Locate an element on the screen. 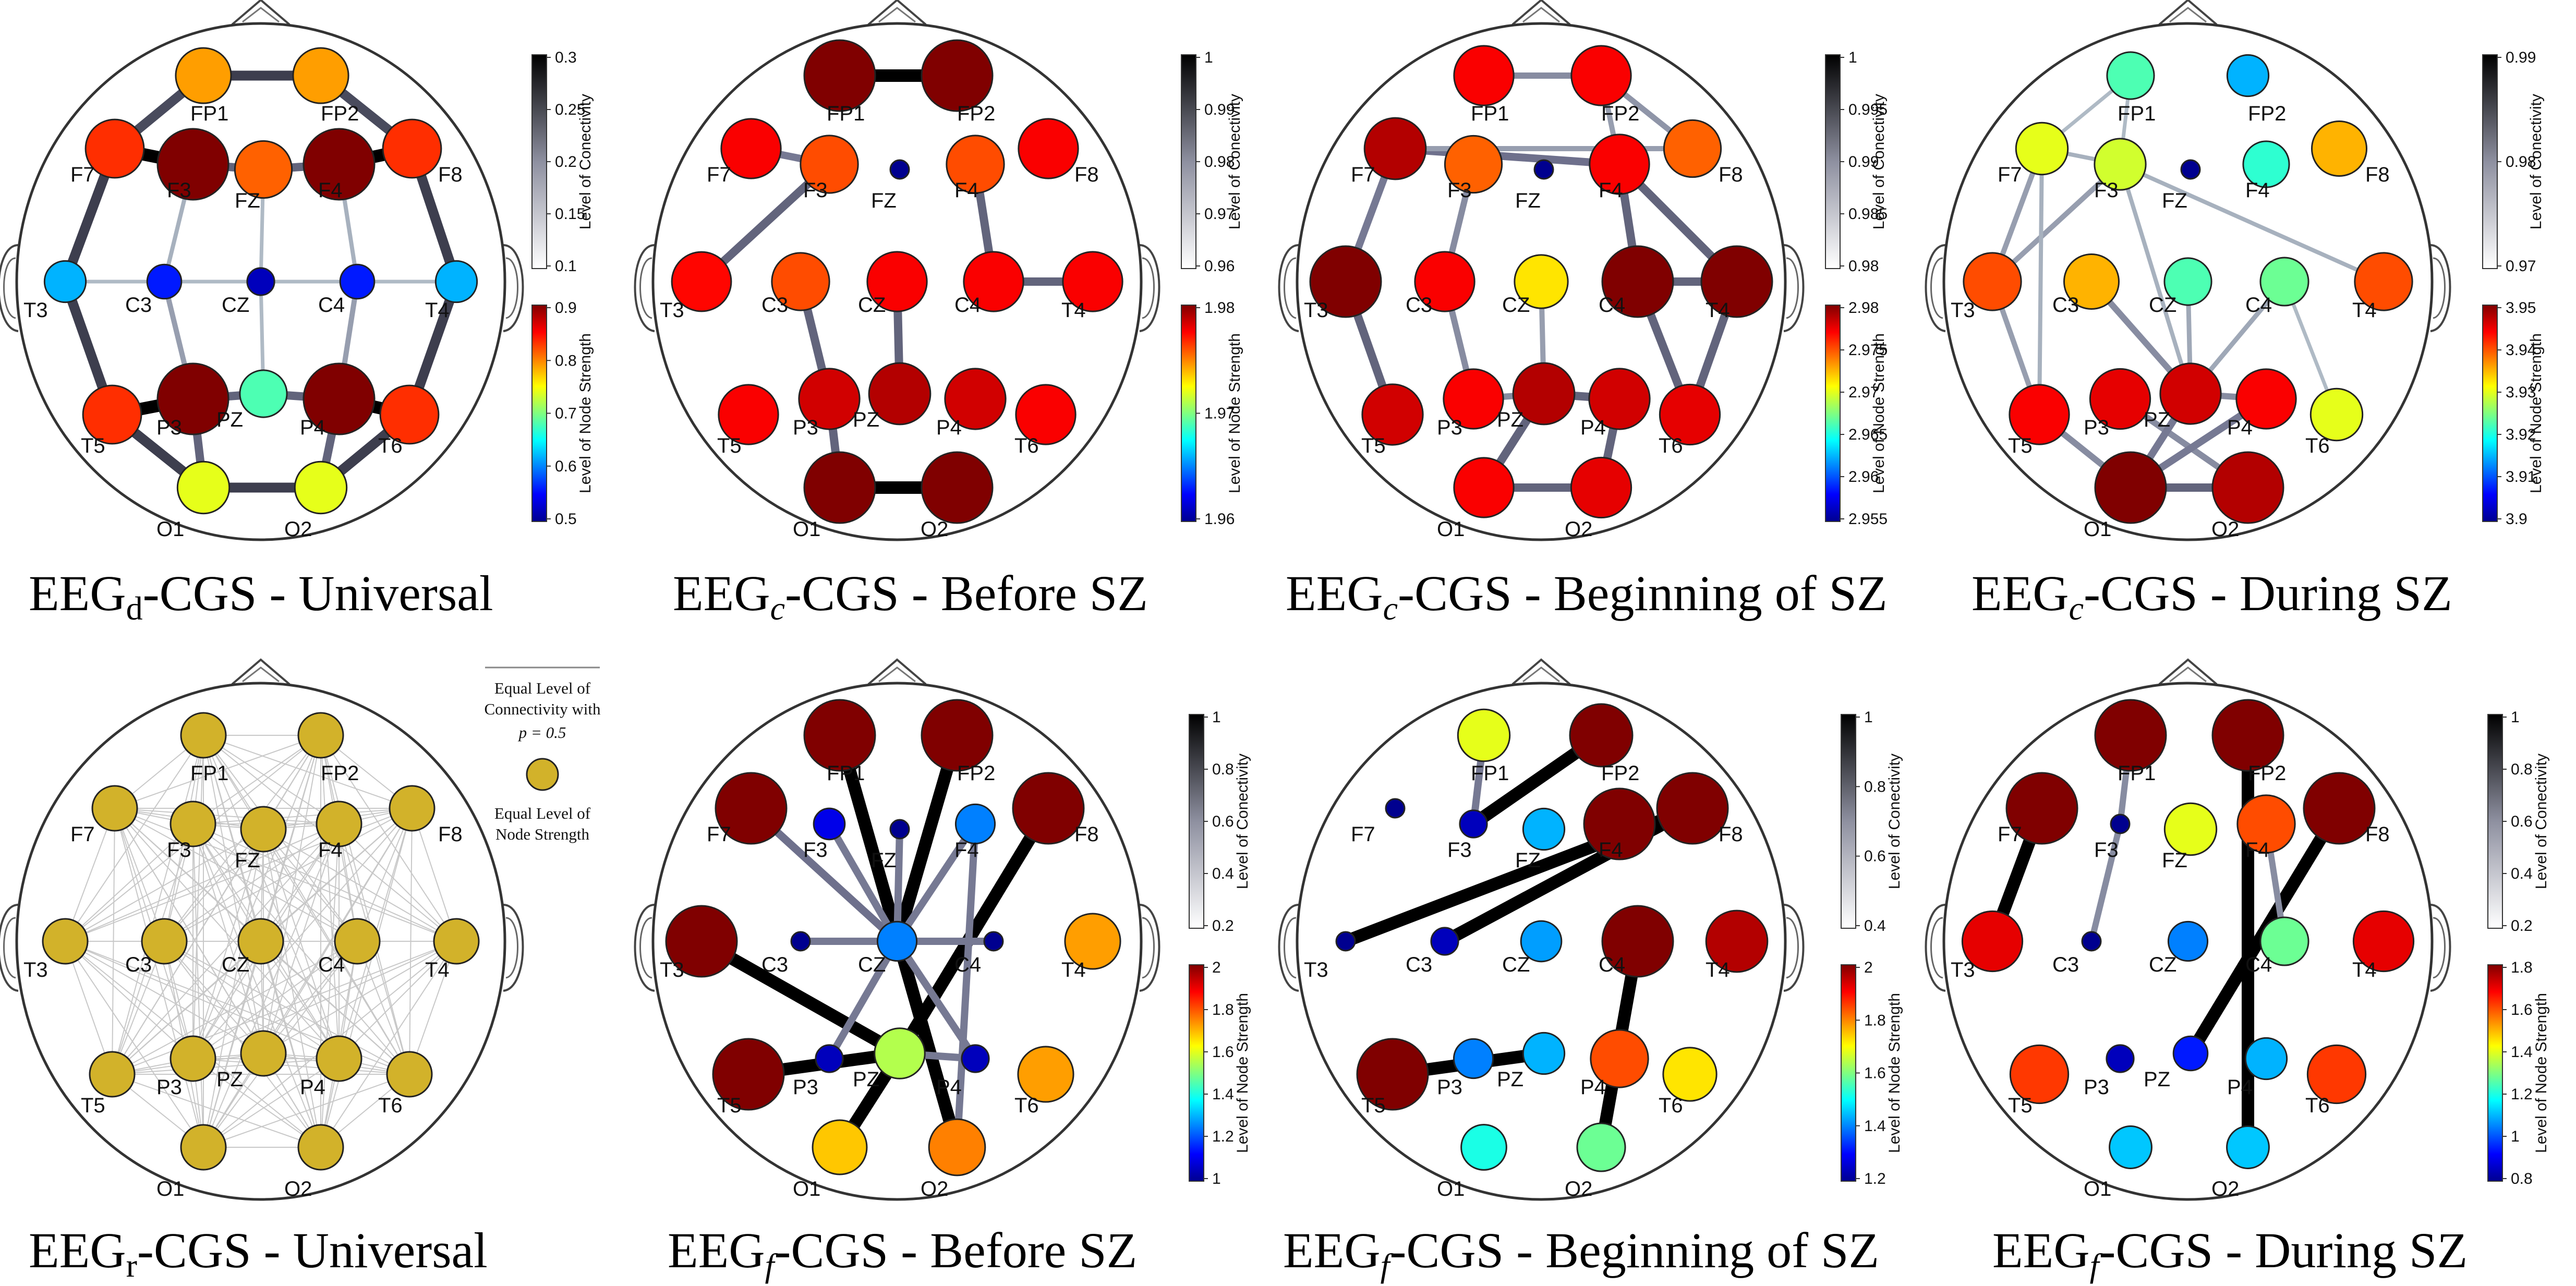  node-p3 is located at coordinates (829, 1058).